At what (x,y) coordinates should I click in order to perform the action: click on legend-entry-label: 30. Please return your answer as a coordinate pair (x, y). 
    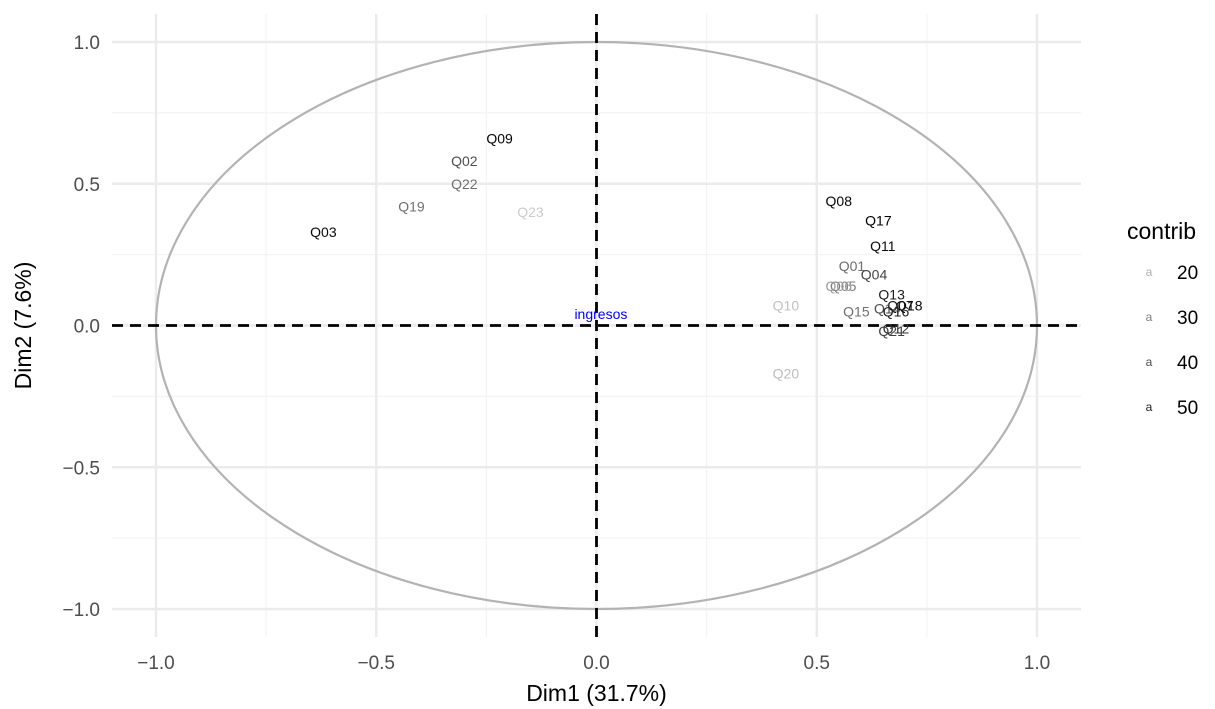
    Looking at the image, I should click on (1187, 318).